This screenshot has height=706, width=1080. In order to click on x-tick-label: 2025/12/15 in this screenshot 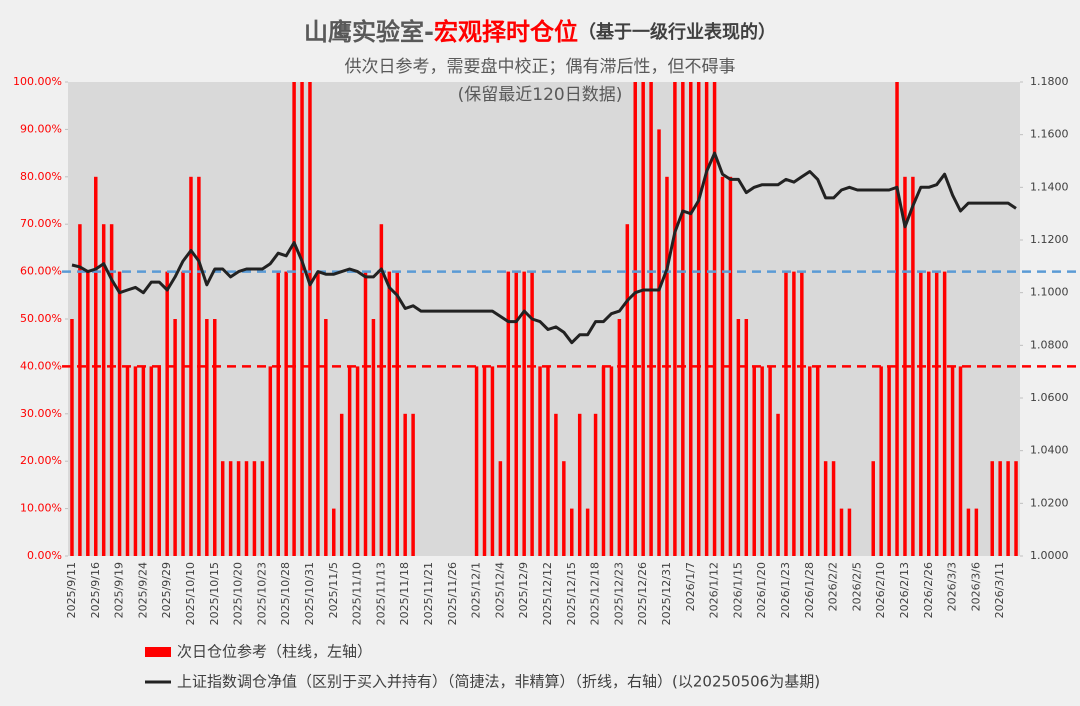, I will do `click(571, 593)`.